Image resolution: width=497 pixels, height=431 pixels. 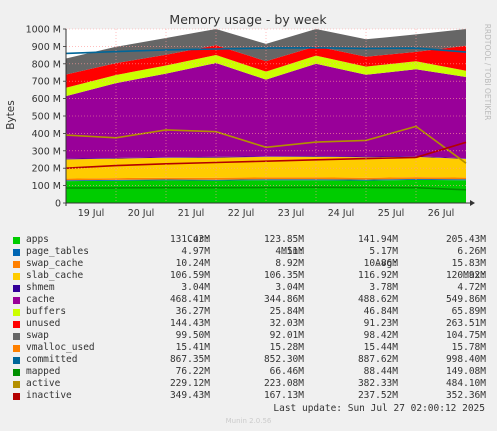 I want to click on x-tick-label: 21 Jul, so click(x=191, y=213).